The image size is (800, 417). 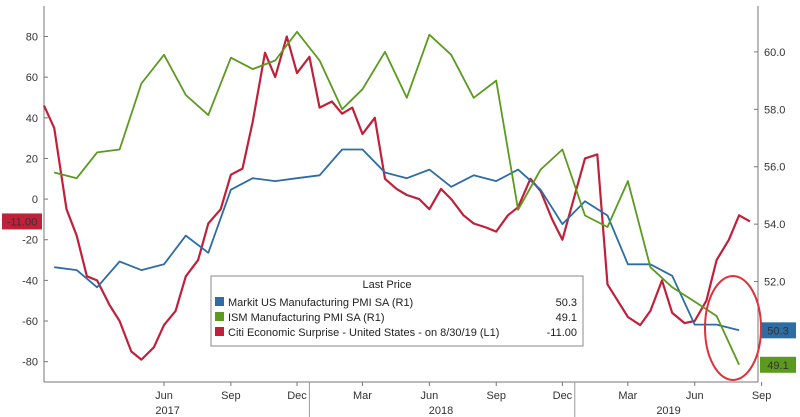 What do you see at coordinates (774, 225) in the screenshot?
I see `right-tick-label: 54.0` at bounding box center [774, 225].